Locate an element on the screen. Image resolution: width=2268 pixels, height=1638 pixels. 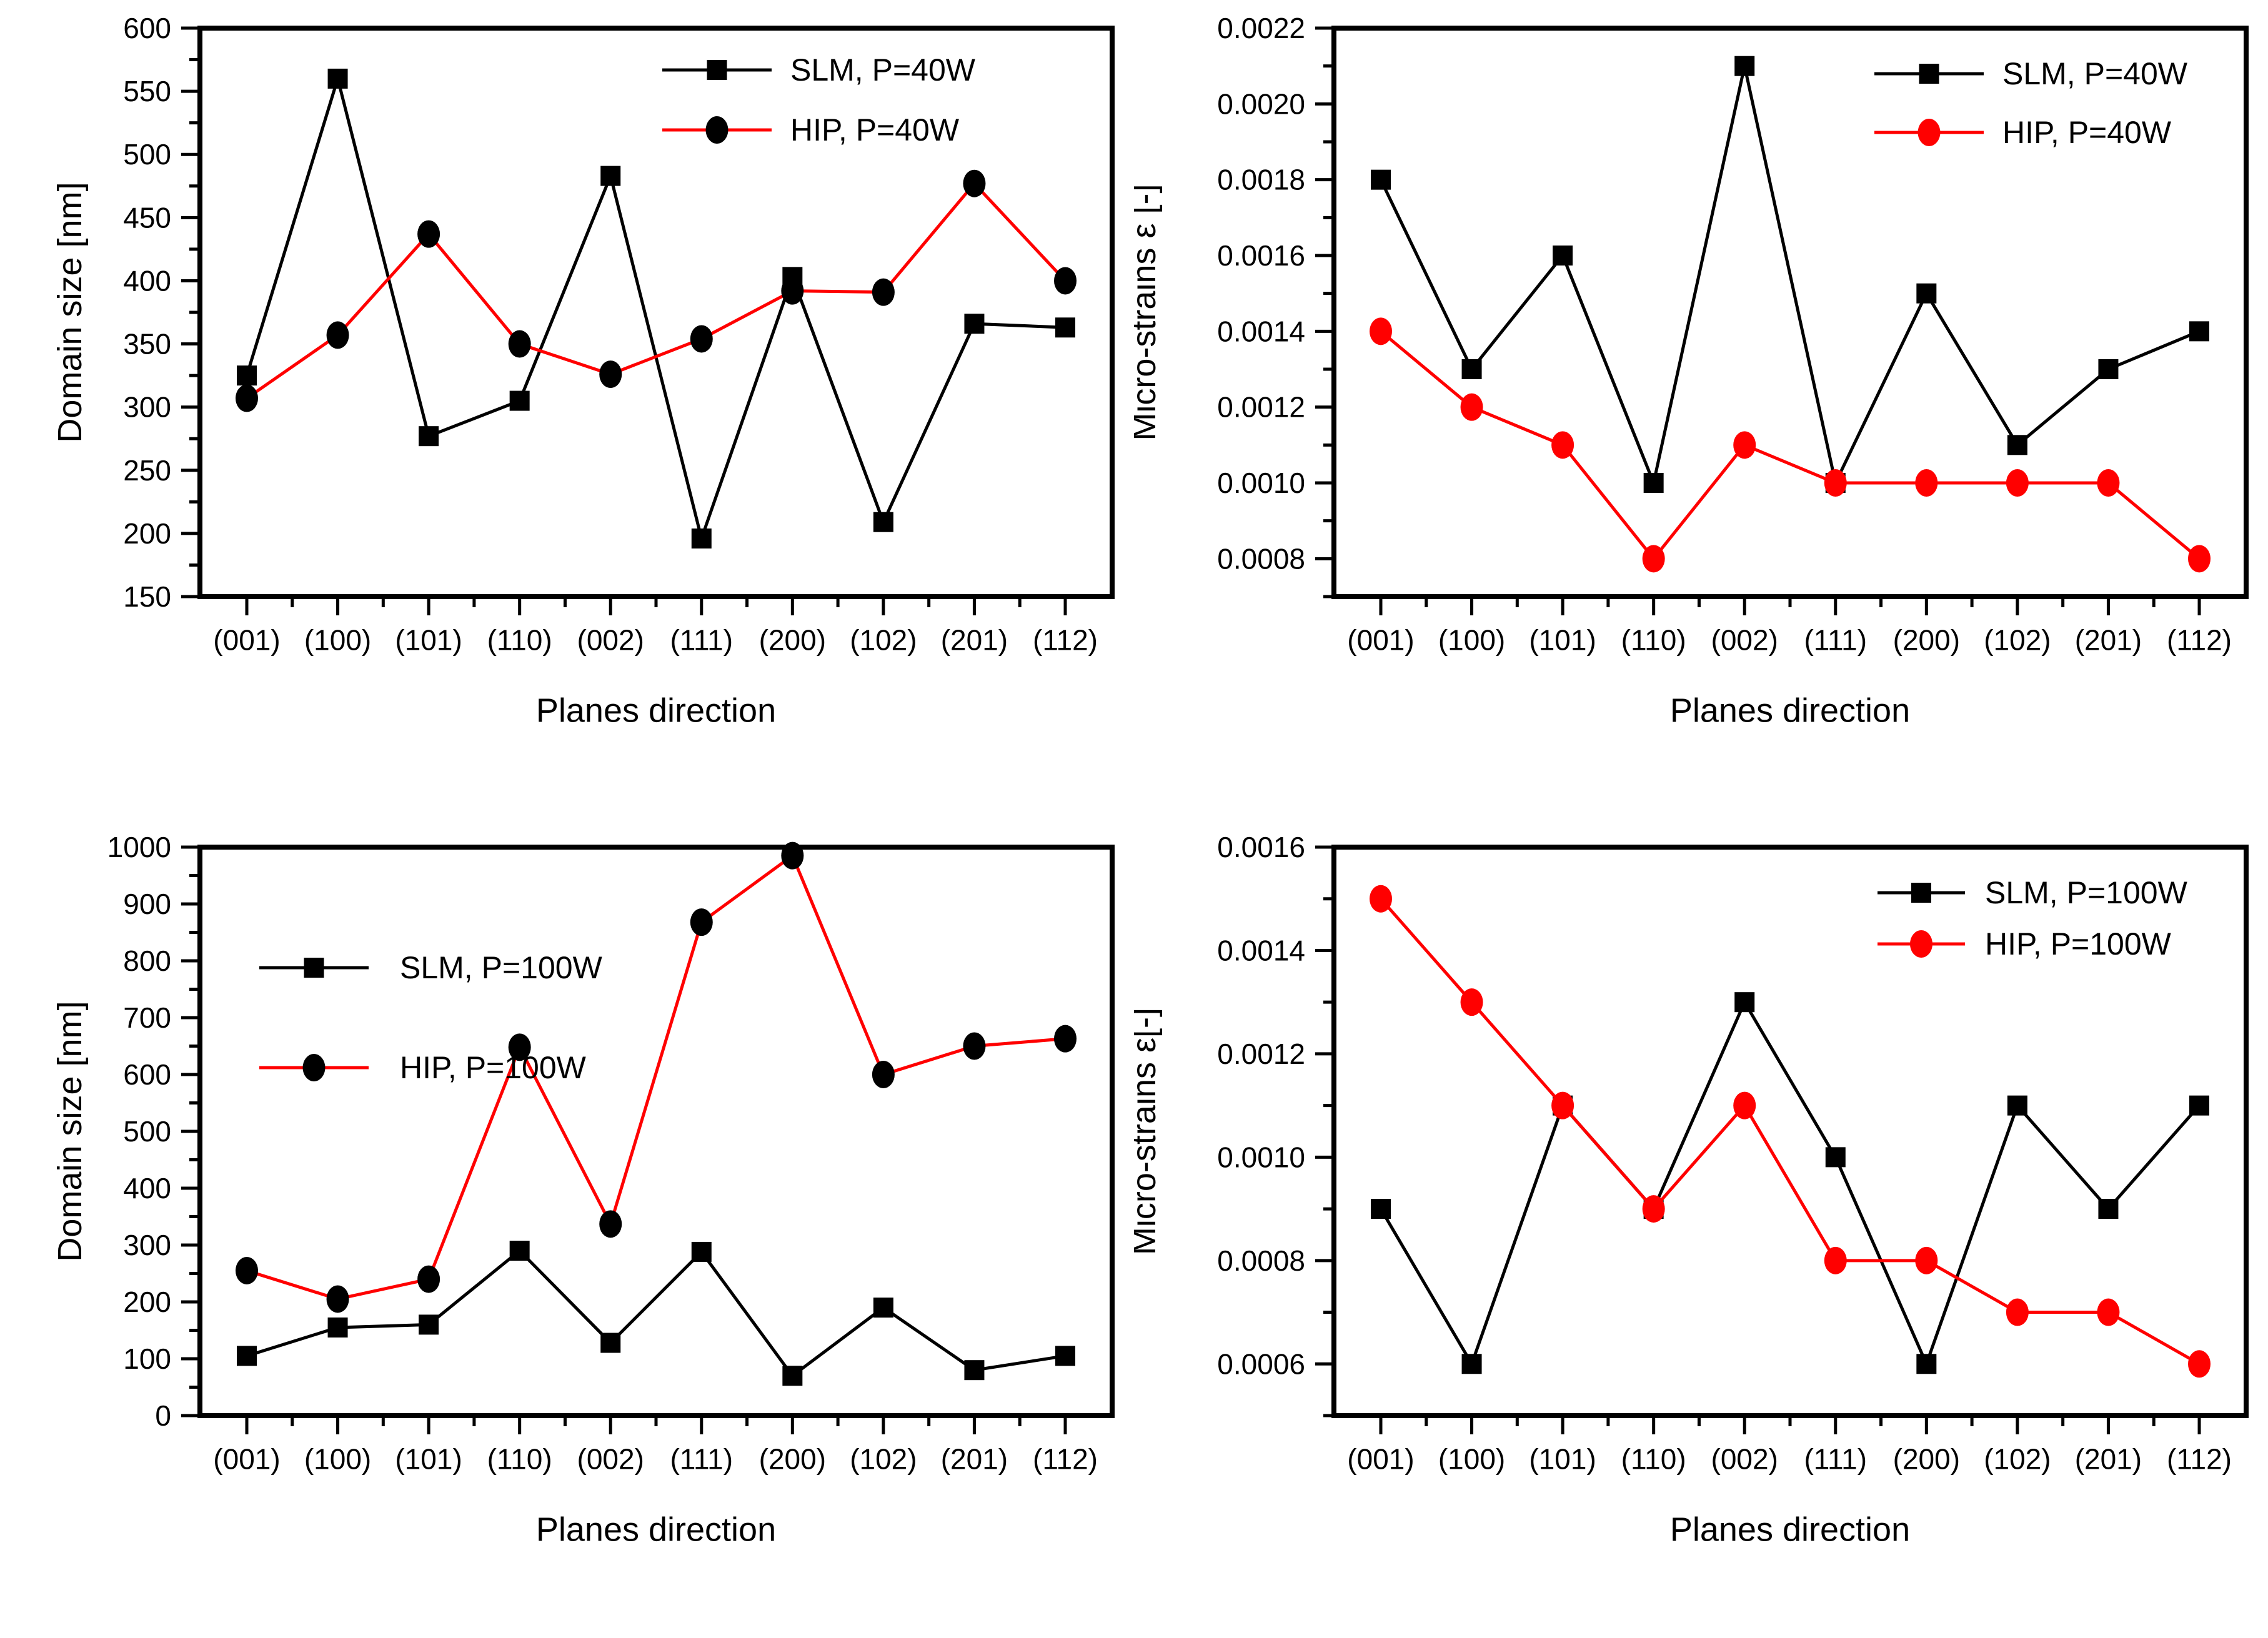
x-tick-label: (112) is located at coordinates (1065, 1459).